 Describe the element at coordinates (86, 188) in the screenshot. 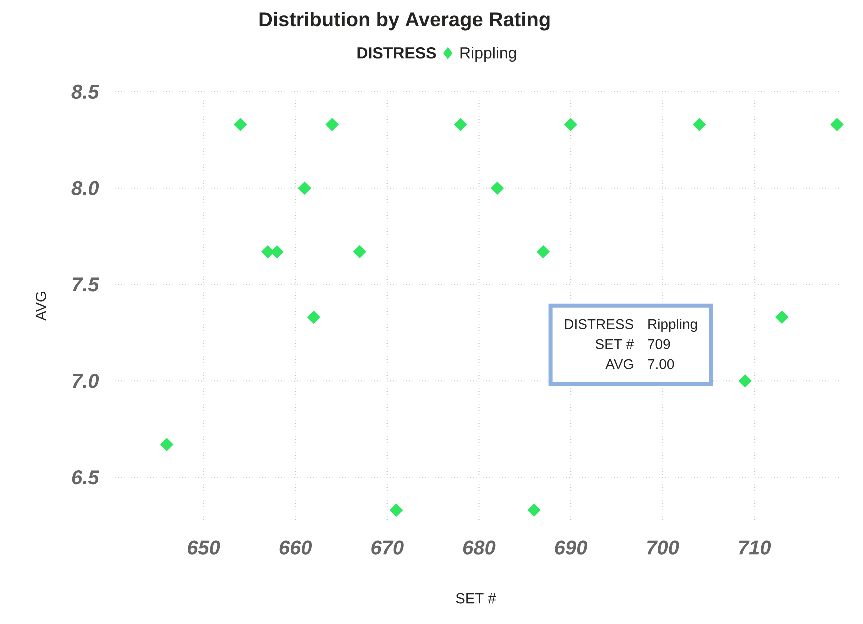

I see `y-tick-label: 8.0` at that location.